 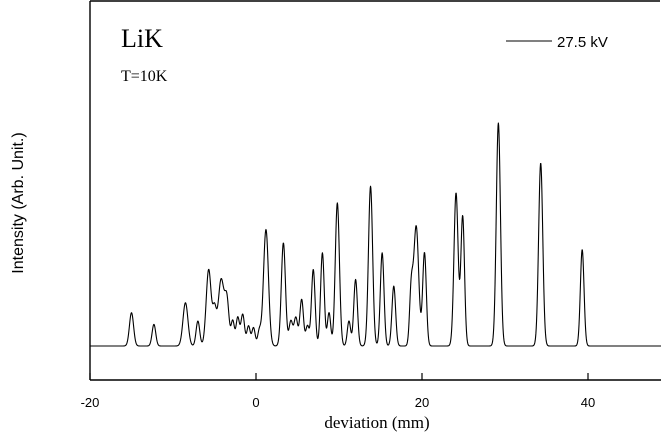 I want to click on chart-title: LiK, so click(x=142, y=38).